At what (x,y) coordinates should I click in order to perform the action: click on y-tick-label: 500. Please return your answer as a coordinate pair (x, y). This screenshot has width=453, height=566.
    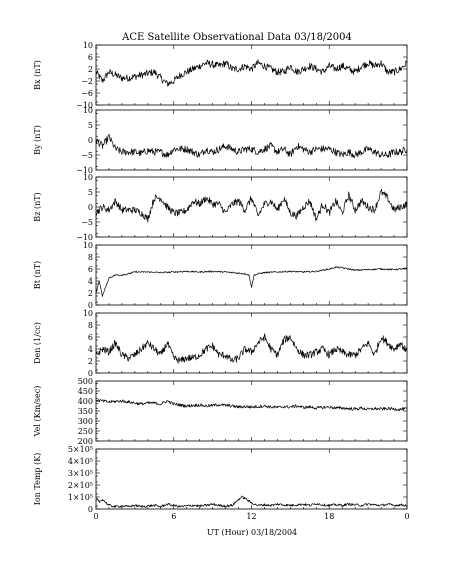
    Looking at the image, I should click on (85, 381).